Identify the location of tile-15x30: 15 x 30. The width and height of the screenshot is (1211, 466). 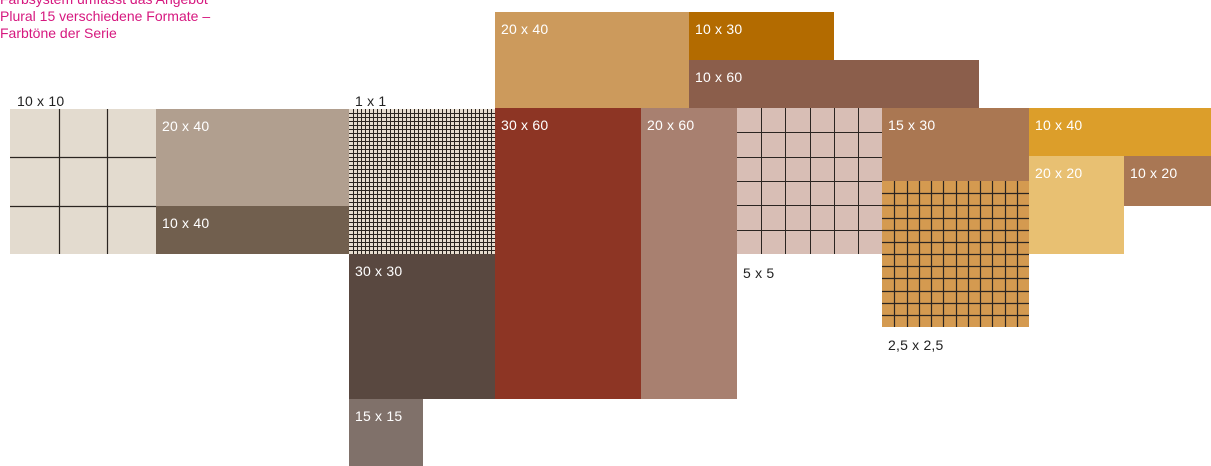
(955, 144).